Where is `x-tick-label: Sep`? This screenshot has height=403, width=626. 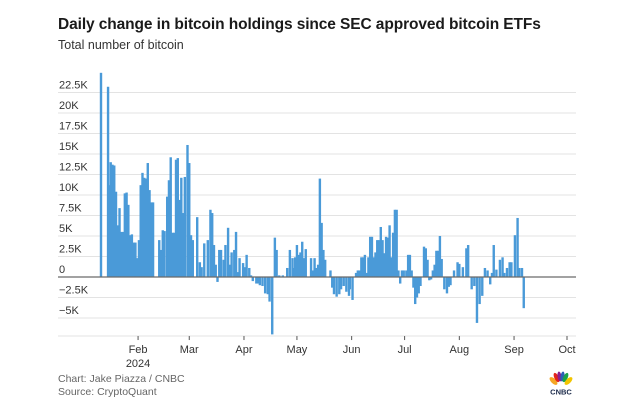
x-tick-label: Sep is located at coordinates (514, 350).